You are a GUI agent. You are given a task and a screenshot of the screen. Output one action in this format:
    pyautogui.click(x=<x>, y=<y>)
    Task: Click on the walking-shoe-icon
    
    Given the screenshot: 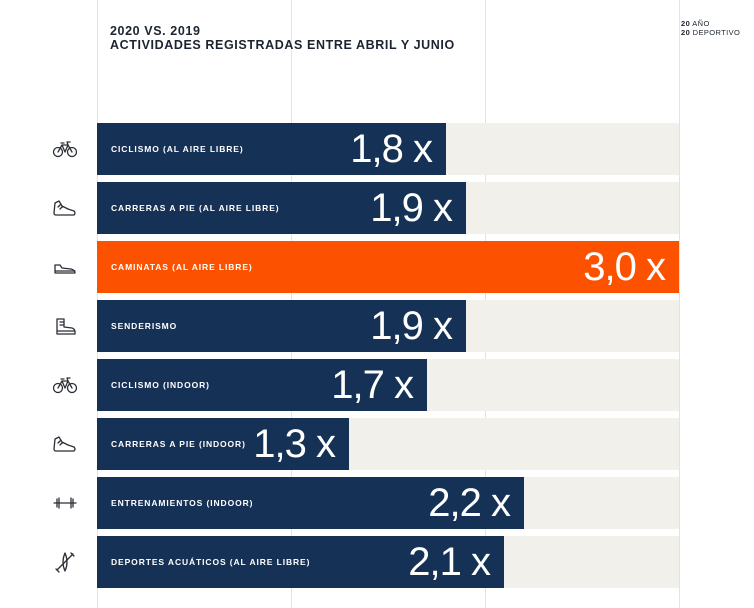 What is the action you would take?
    pyautogui.click(x=65, y=267)
    